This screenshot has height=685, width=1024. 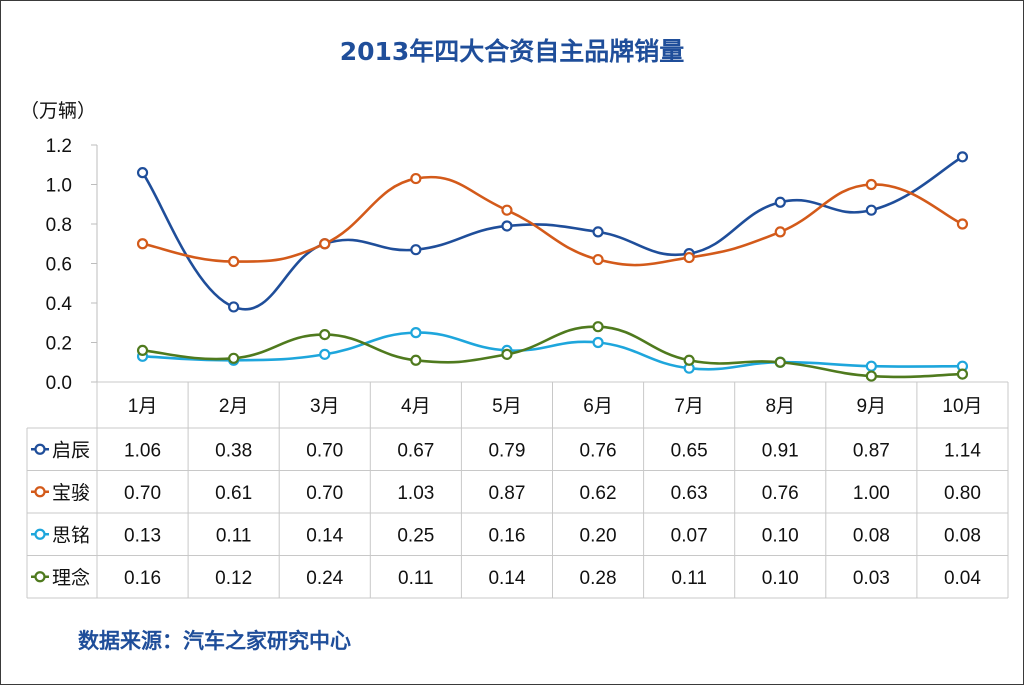 What do you see at coordinates (59, 304) in the screenshot?
I see `y-tick-label: 0.4` at bounding box center [59, 304].